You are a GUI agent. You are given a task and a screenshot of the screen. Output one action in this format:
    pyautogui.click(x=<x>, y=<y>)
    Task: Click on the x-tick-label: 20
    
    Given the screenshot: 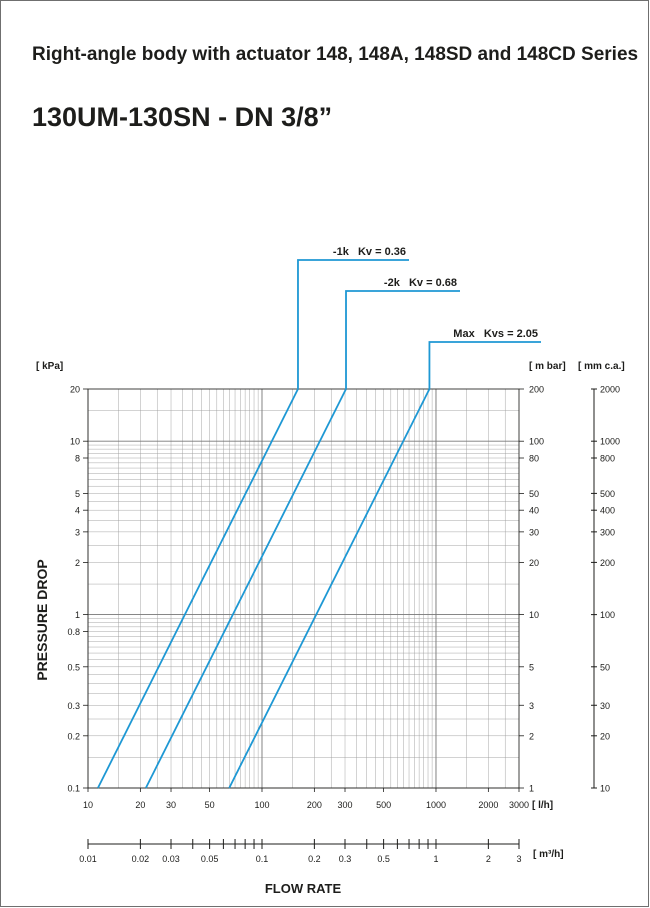 What is the action you would take?
    pyautogui.click(x=140, y=805)
    